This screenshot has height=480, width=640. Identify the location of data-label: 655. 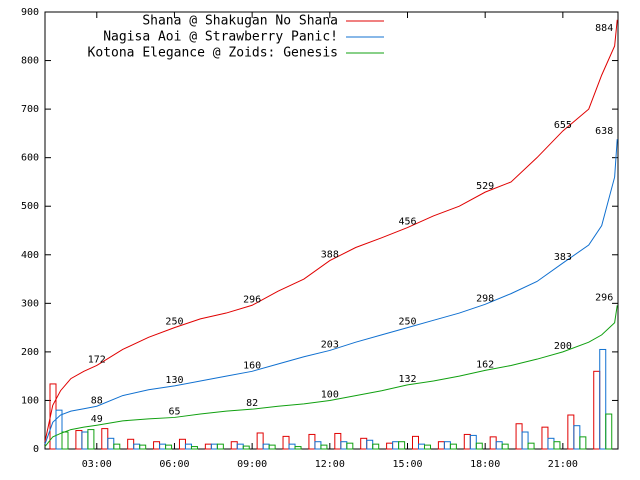
(563, 125).